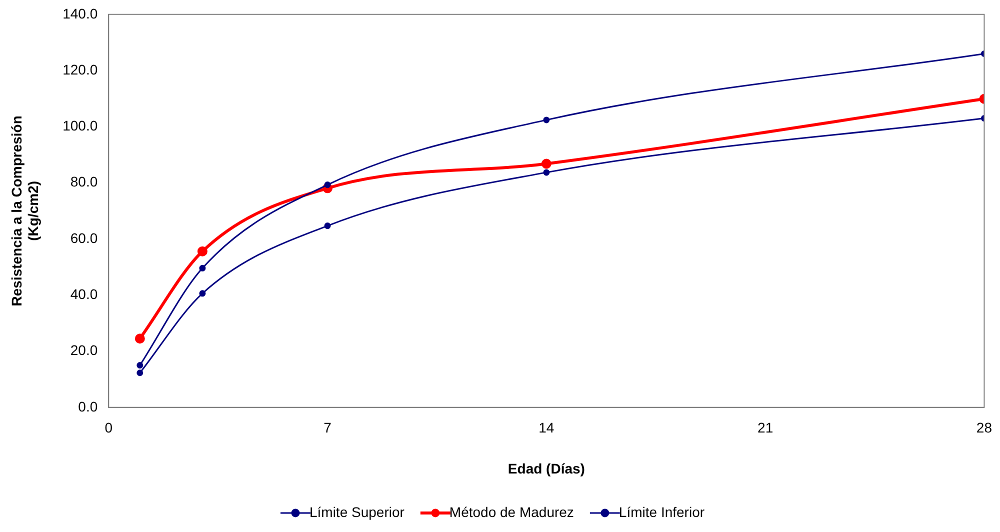 This screenshot has width=1000, height=532. Describe the element at coordinates (88, 406) in the screenshot. I see `y-tick-label: 0.0` at that location.